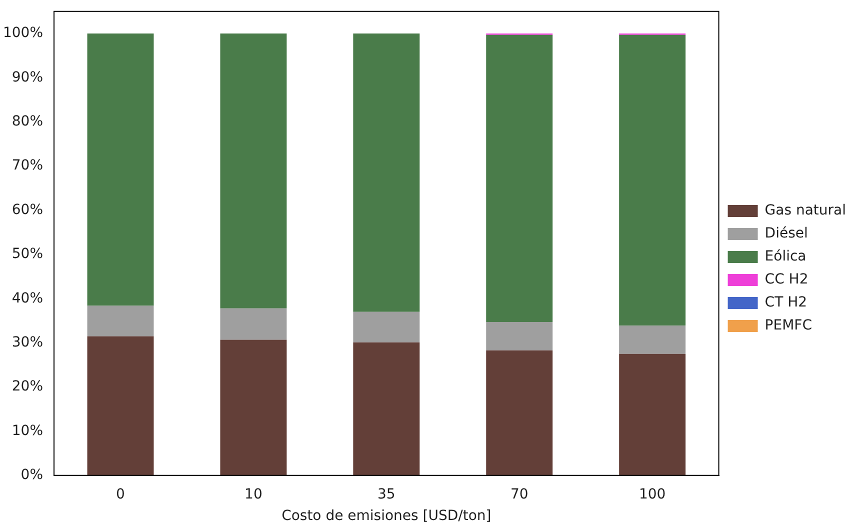 The width and height of the screenshot is (856, 527). I want to click on legend-label: Gas natural, so click(805, 210).